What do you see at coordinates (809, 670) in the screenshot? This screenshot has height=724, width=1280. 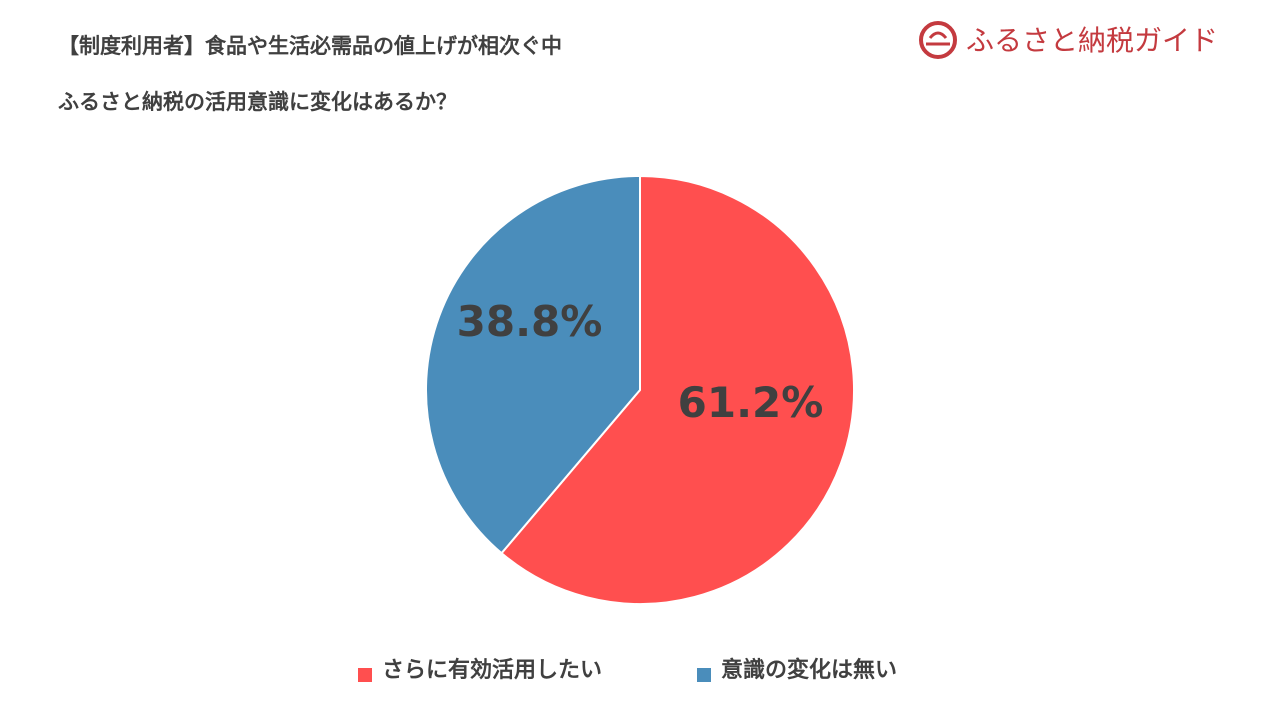 I see `legend-label: 意識の変化は無い` at bounding box center [809, 670].